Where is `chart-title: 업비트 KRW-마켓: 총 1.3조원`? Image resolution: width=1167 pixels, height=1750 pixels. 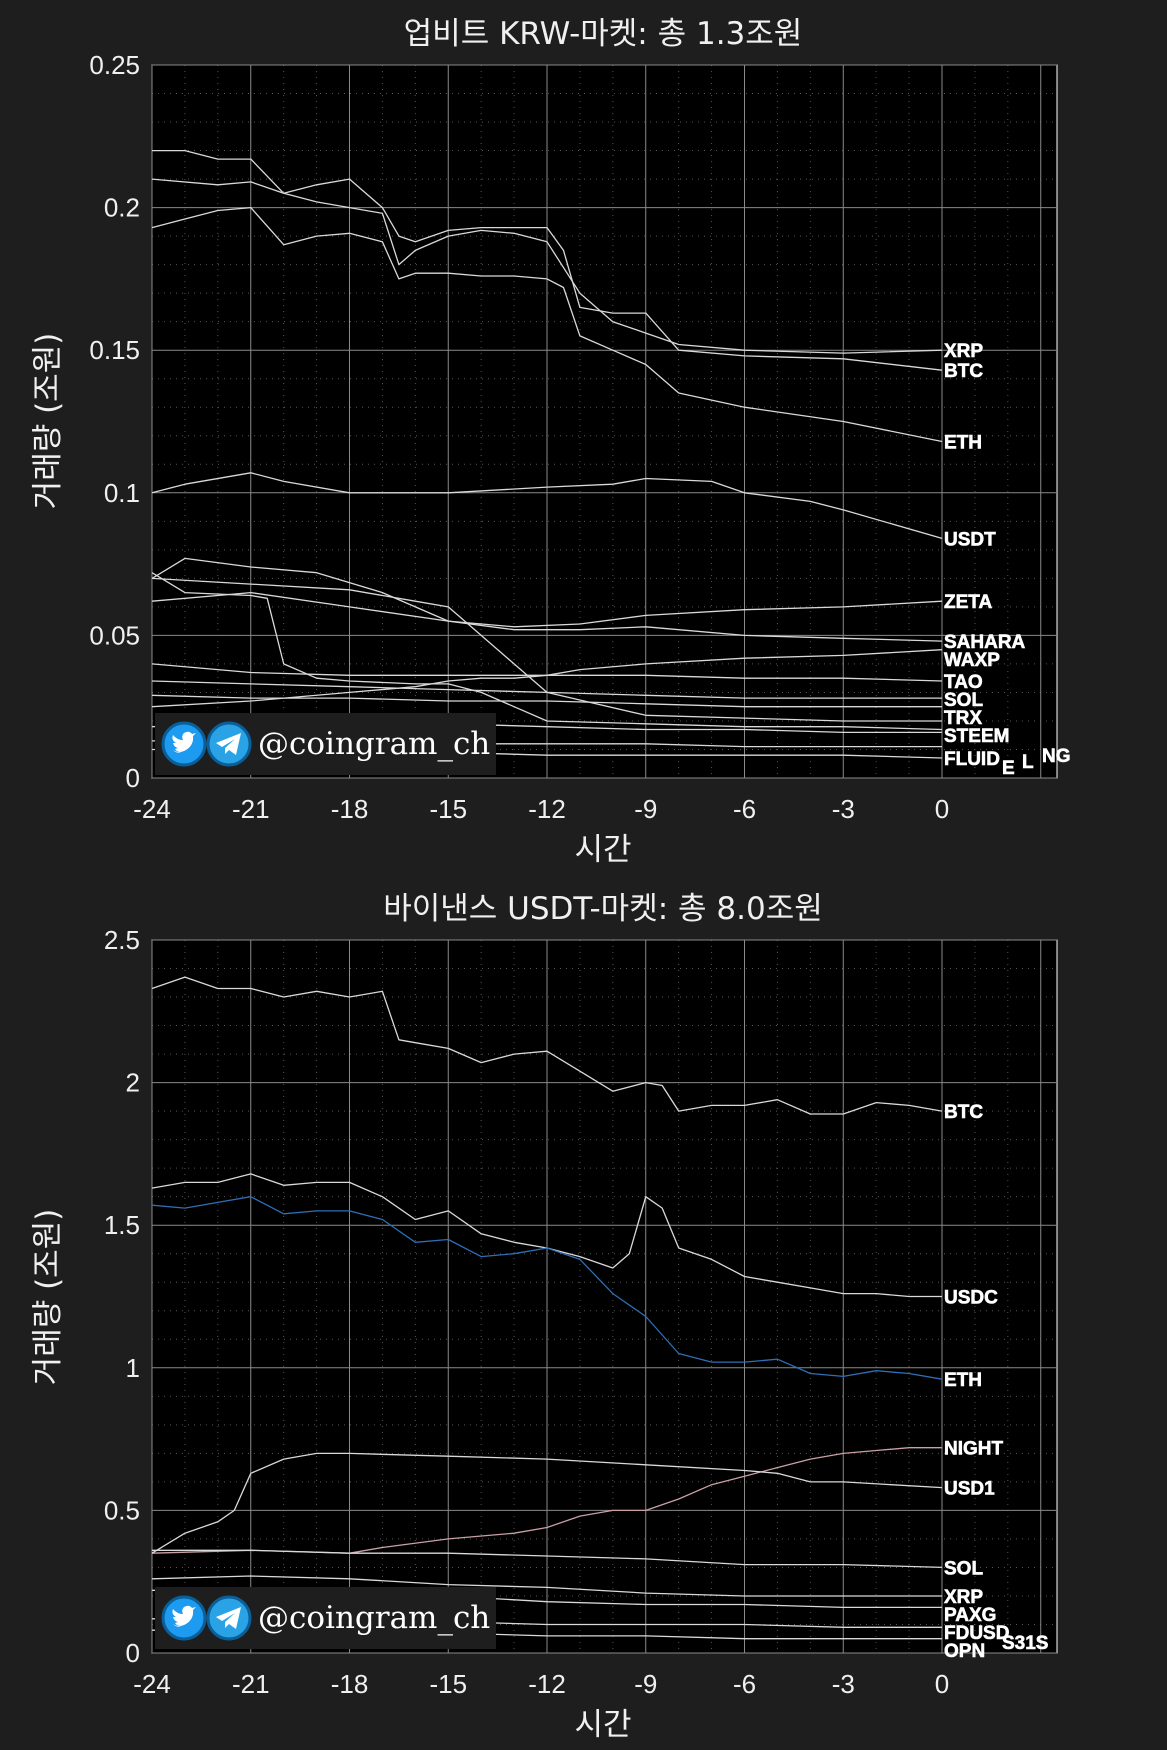 chart-title: 업비트 KRW-마켓: 총 1.3조원 is located at coordinates (603, 34).